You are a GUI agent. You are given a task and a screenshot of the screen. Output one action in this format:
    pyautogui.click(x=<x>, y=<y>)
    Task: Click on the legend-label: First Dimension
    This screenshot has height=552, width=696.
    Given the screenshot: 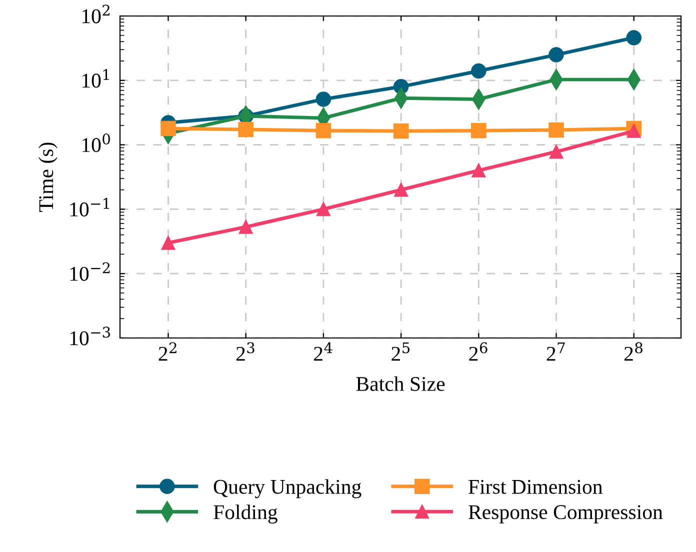 What is the action you would take?
    pyautogui.click(x=535, y=487)
    